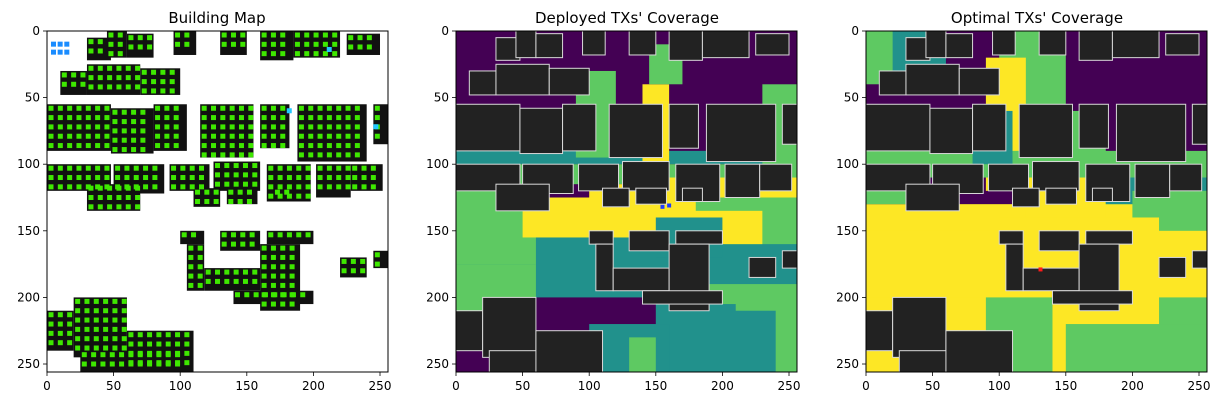 The width and height of the screenshot is (1224, 407). Describe the element at coordinates (445, 31) in the screenshot. I see `y-tick-label: 0` at that location.